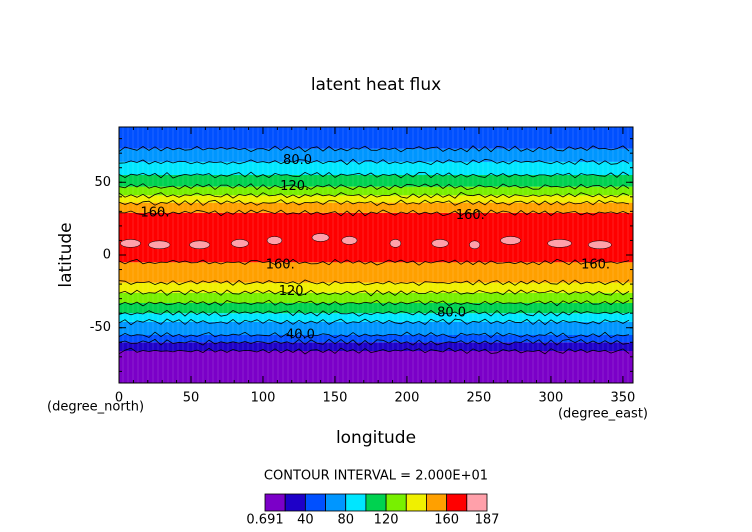 Image resolution: width=752 pixels, height=532 pixels. I want to click on y-tick-label: 0, so click(107, 255).